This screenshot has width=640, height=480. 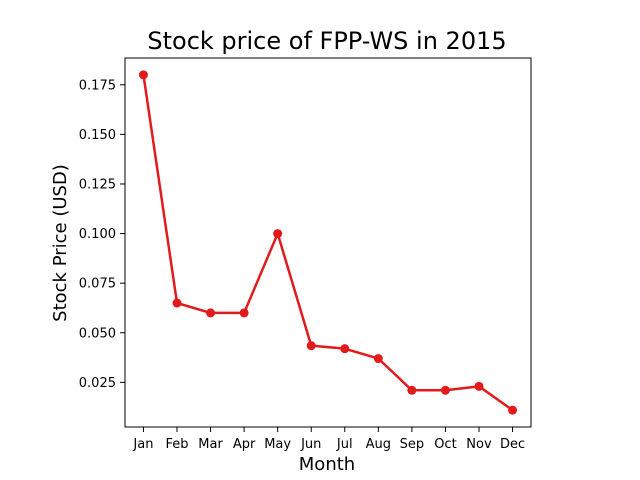 I want to click on y-tick-label: 0.050, so click(x=97, y=333).